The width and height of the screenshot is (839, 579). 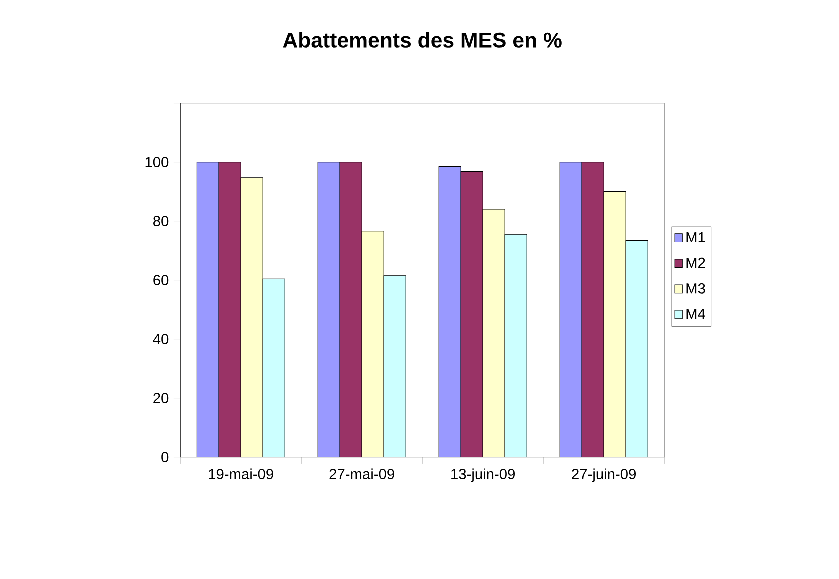 What do you see at coordinates (241, 474) in the screenshot?
I see `x-tick-label: 19-mai-09` at bounding box center [241, 474].